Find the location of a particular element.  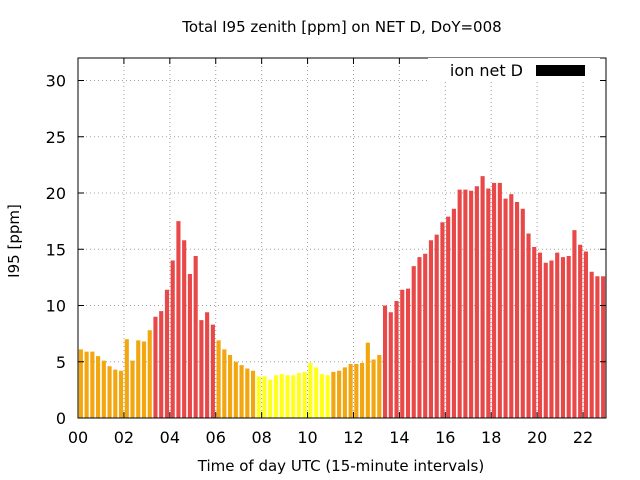

x-tick-label: 16 is located at coordinates (445, 437).